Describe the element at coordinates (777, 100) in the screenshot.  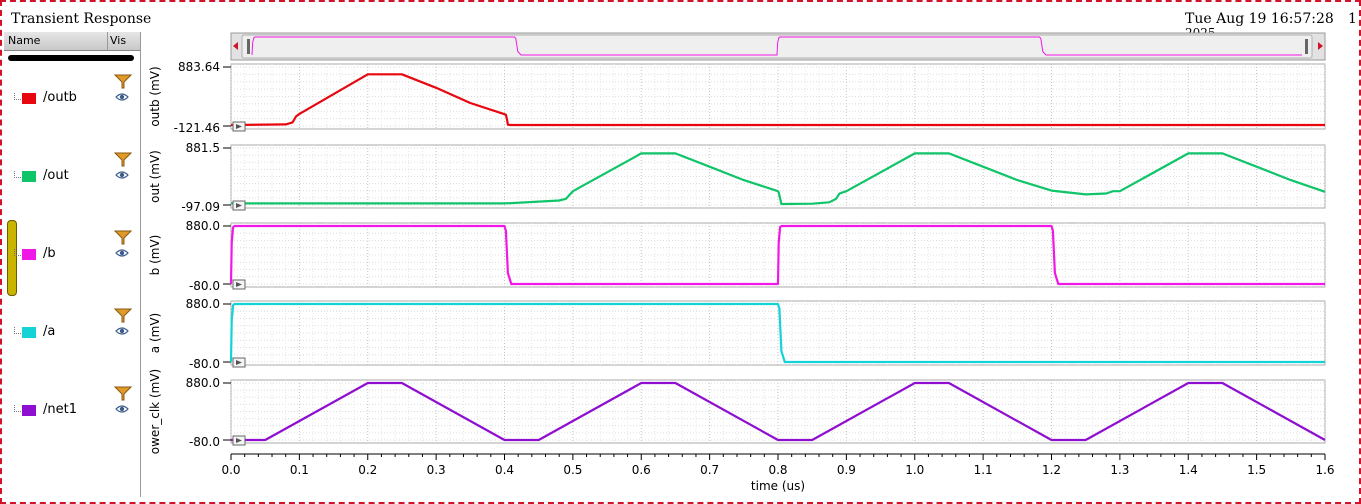
I see `series-line-outb` at that location.